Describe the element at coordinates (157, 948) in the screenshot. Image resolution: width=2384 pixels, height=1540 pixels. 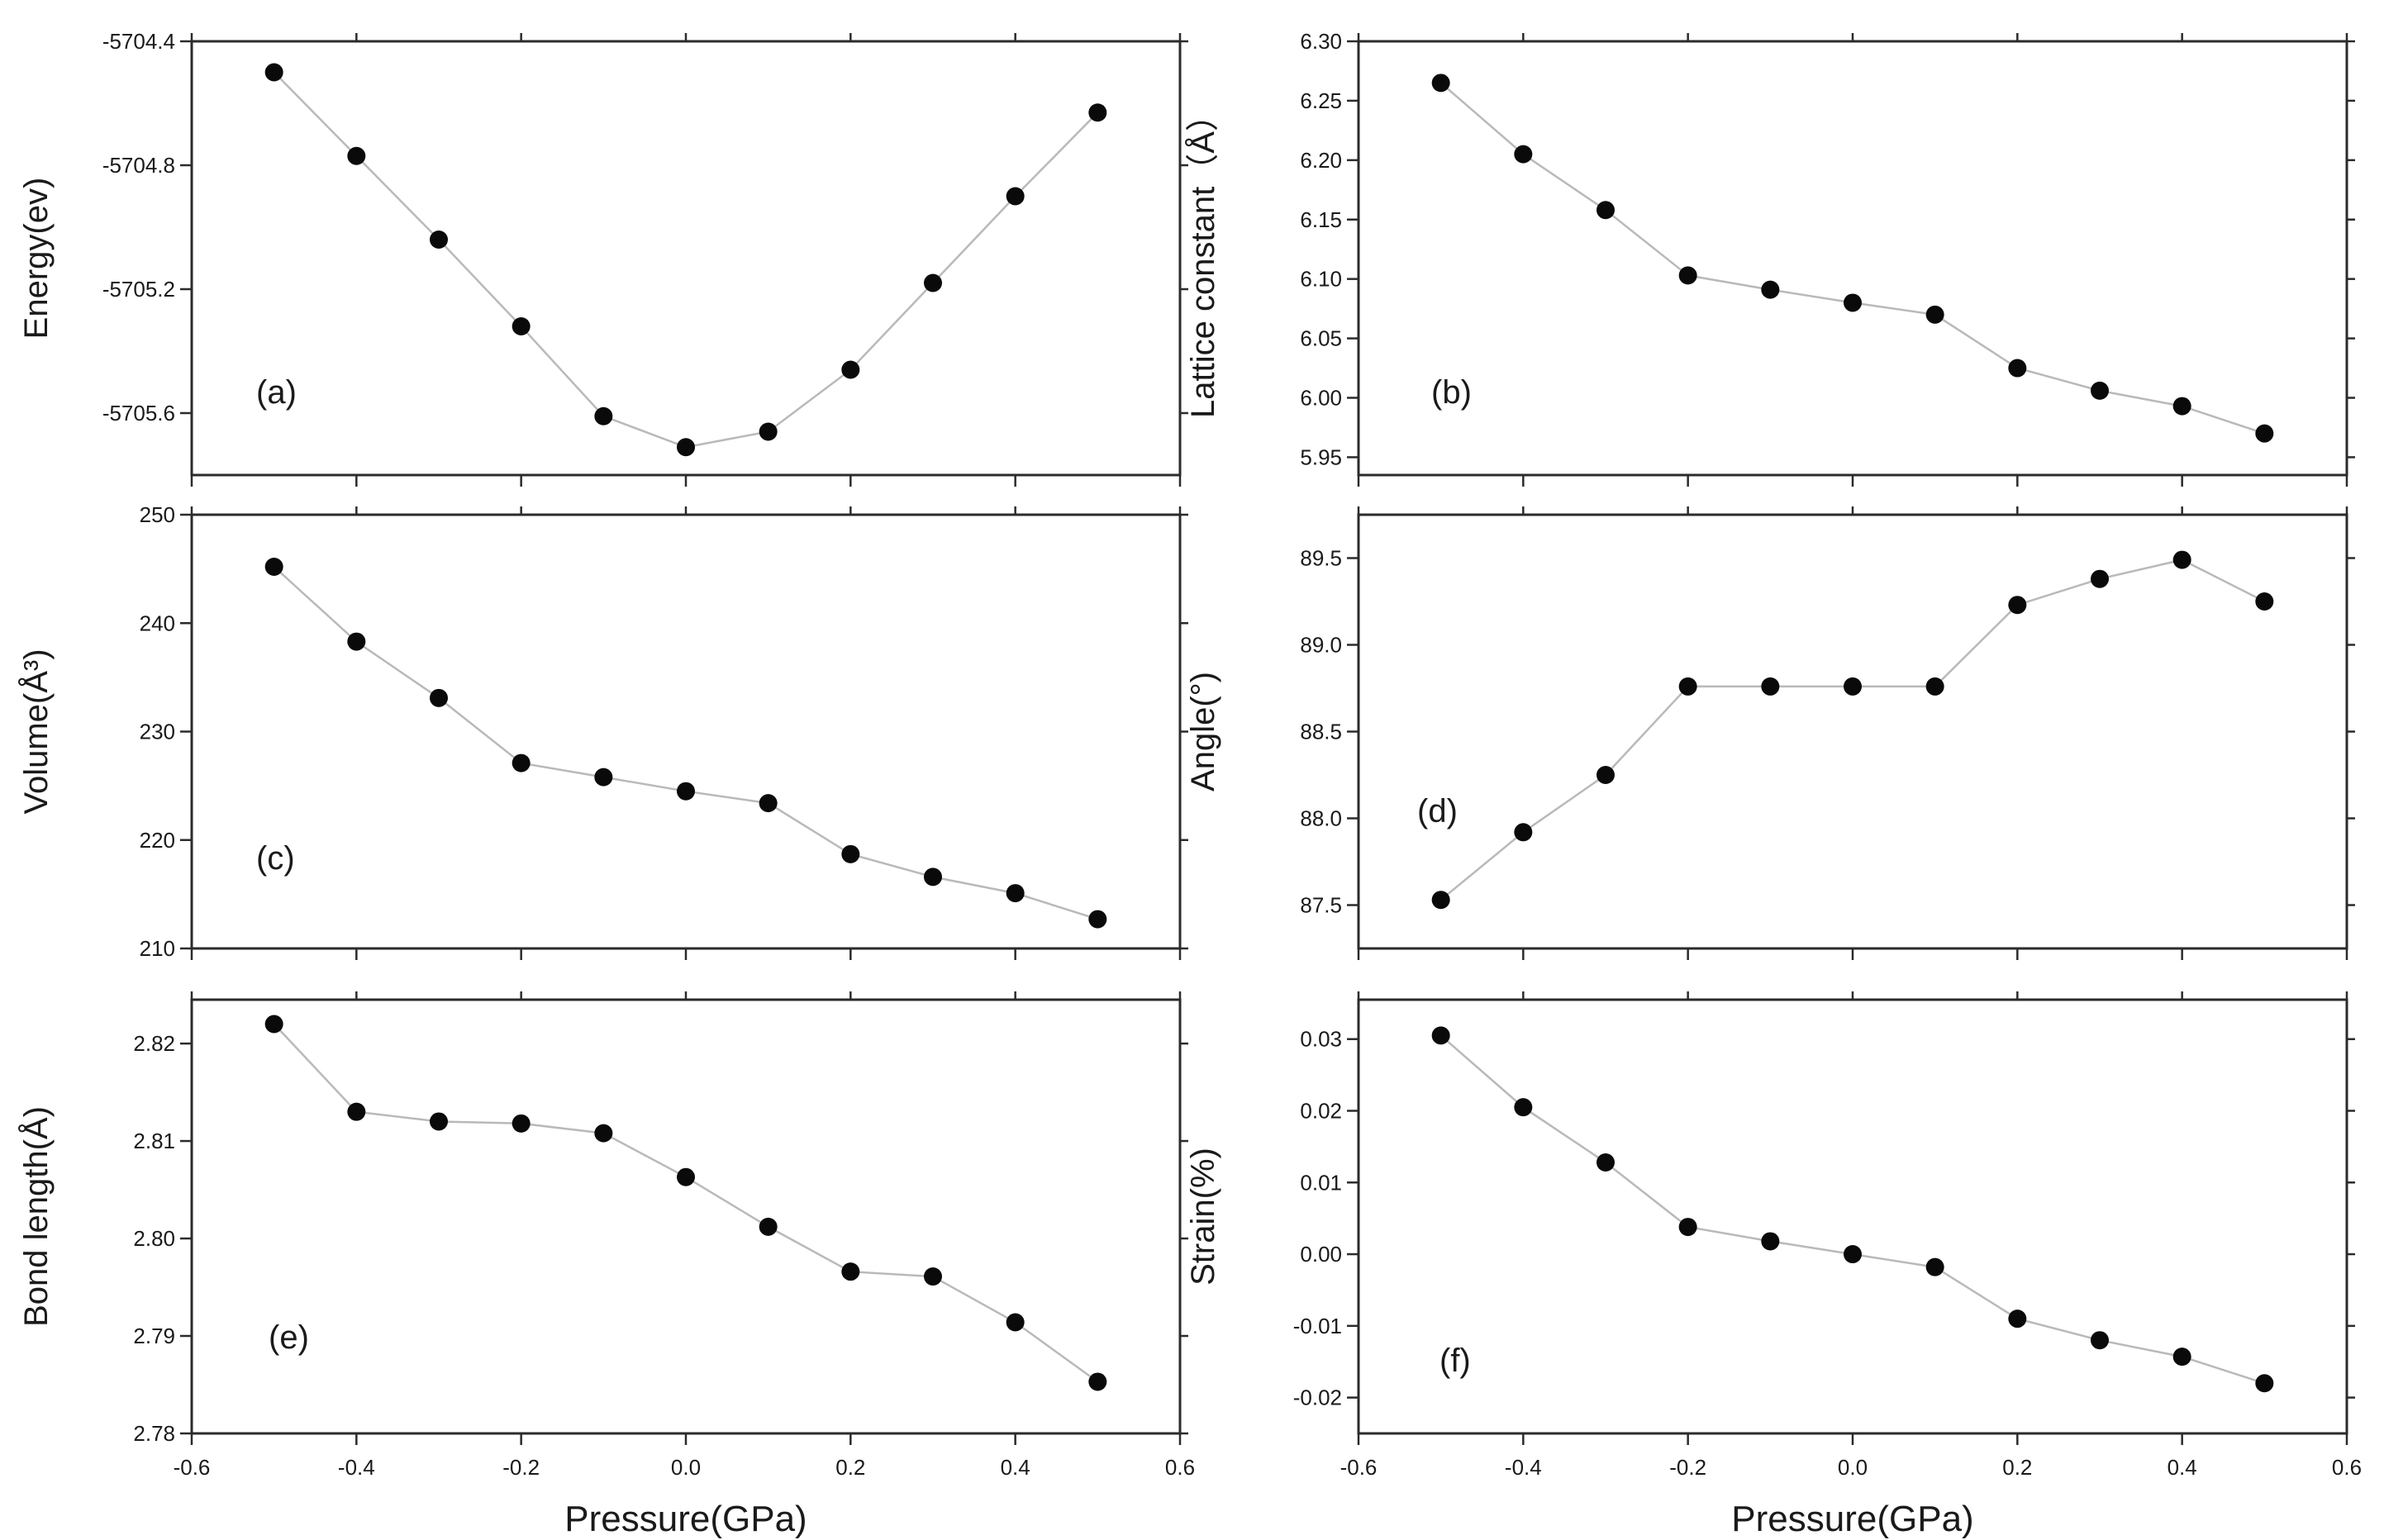
I see `y-tick-label: 210` at that location.